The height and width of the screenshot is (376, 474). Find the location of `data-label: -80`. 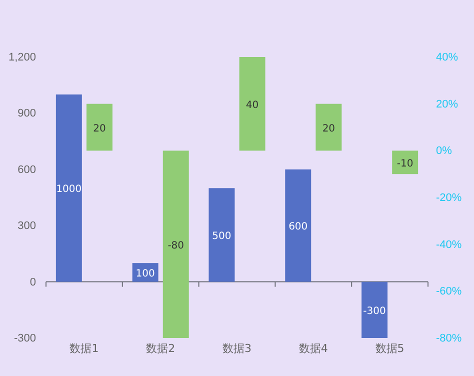

data-label: -80 is located at coordinates (176, 246).